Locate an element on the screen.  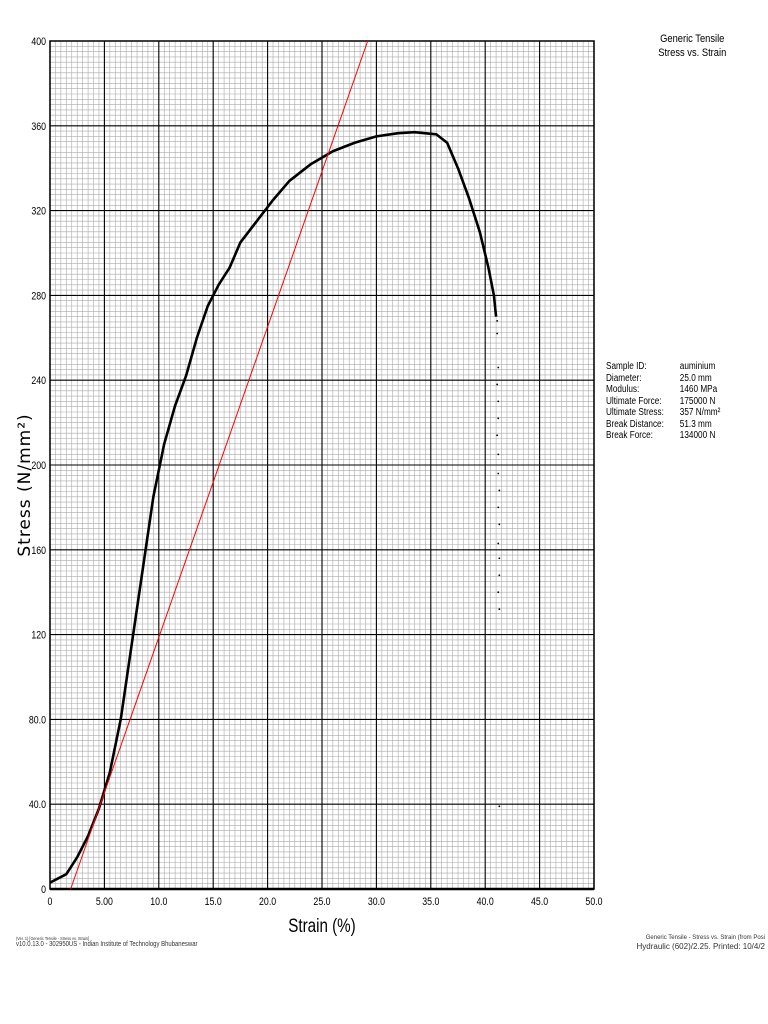
x-tick-label: 40.0 is located at coordinates (486, 902).